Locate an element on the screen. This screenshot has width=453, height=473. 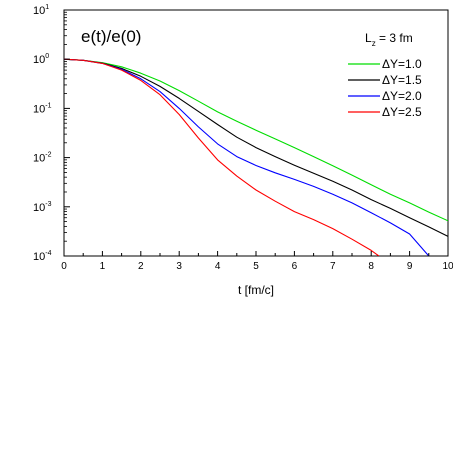
y-tick-label: 10⁻⁴ is located at coordinates (42, 256).